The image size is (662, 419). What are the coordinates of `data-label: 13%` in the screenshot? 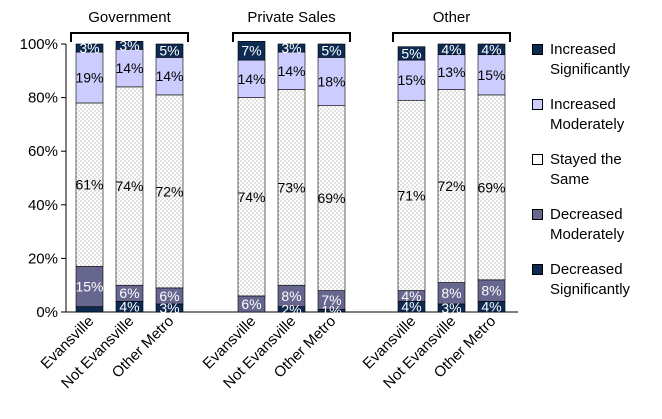 It's located at (451, 72).